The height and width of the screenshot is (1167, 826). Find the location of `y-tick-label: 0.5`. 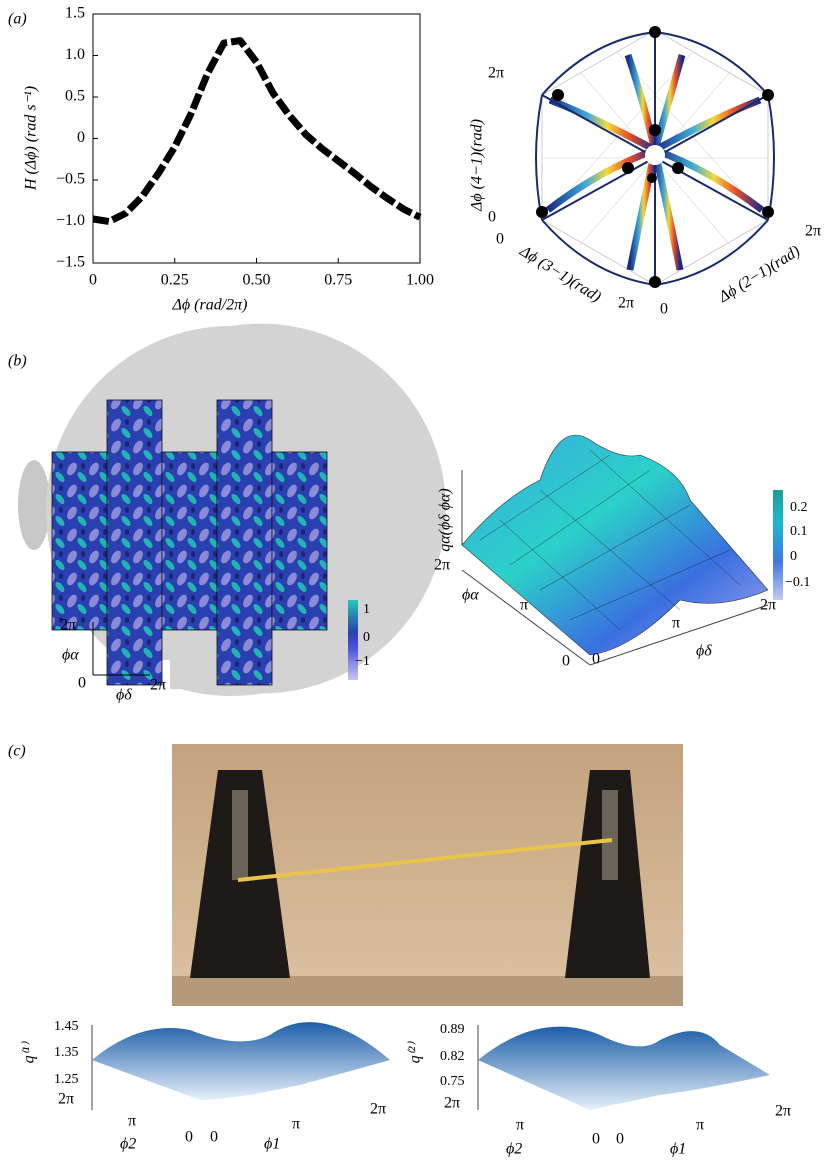

y-tick-label: 0.5 is located at coordinates (75, 96).